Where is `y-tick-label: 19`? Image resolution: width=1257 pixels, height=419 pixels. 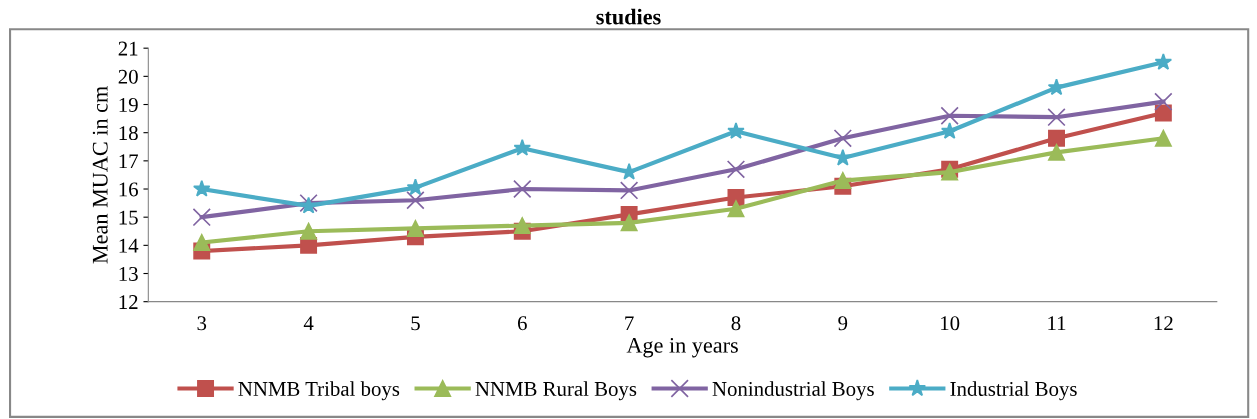
y-tick-label: 19 is located at coordinates (128, 104).